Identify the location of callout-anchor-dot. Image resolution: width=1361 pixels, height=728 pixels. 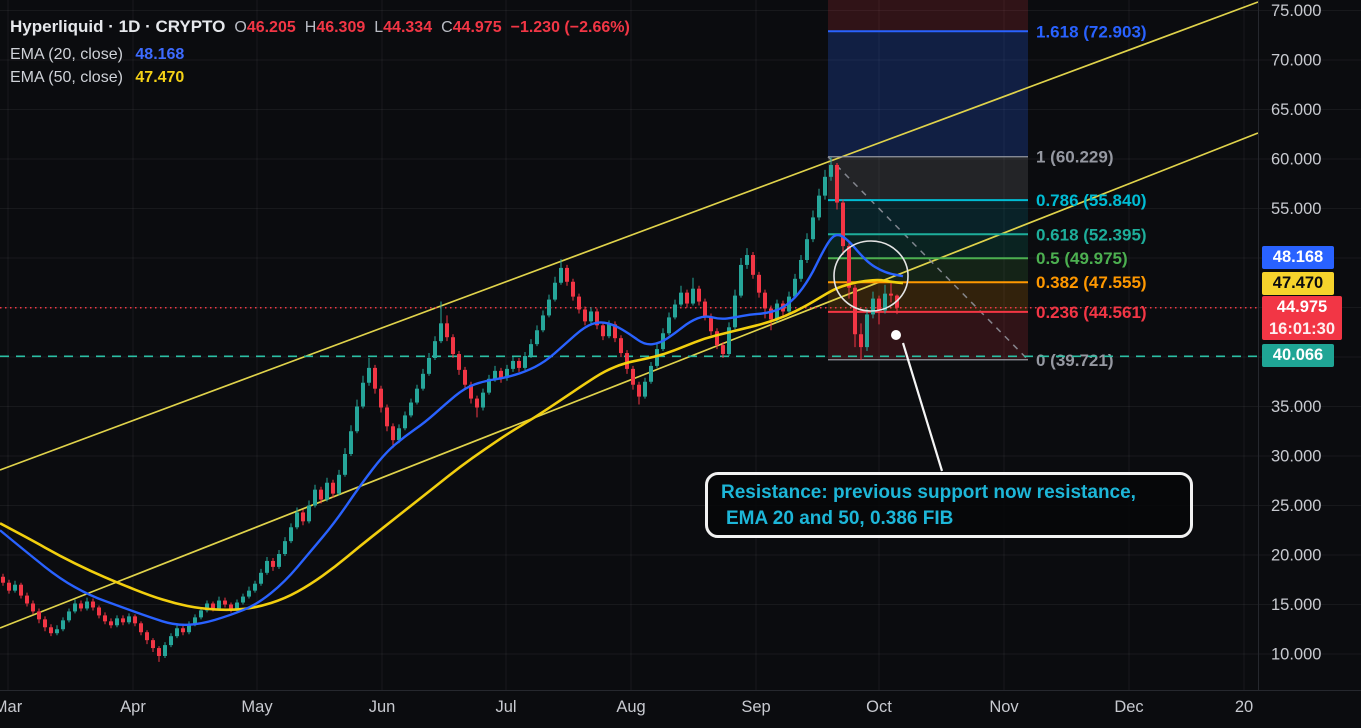
(896, 335).